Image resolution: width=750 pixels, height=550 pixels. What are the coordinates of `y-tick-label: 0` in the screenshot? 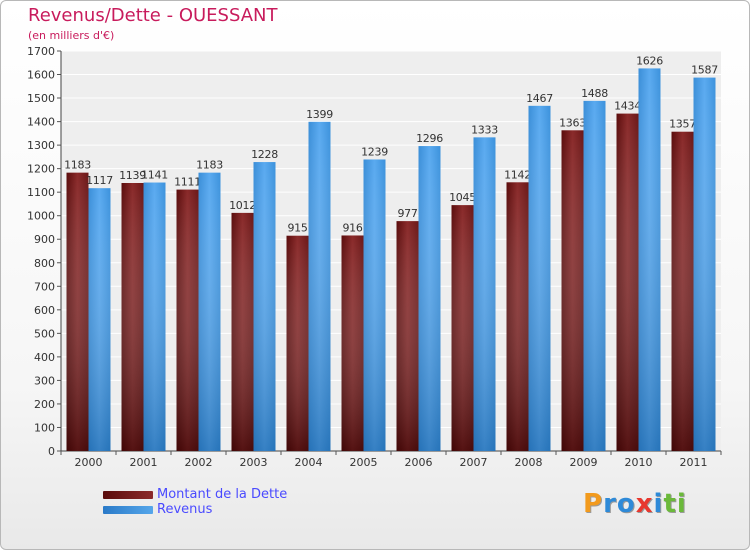 It's located at (51, 451).